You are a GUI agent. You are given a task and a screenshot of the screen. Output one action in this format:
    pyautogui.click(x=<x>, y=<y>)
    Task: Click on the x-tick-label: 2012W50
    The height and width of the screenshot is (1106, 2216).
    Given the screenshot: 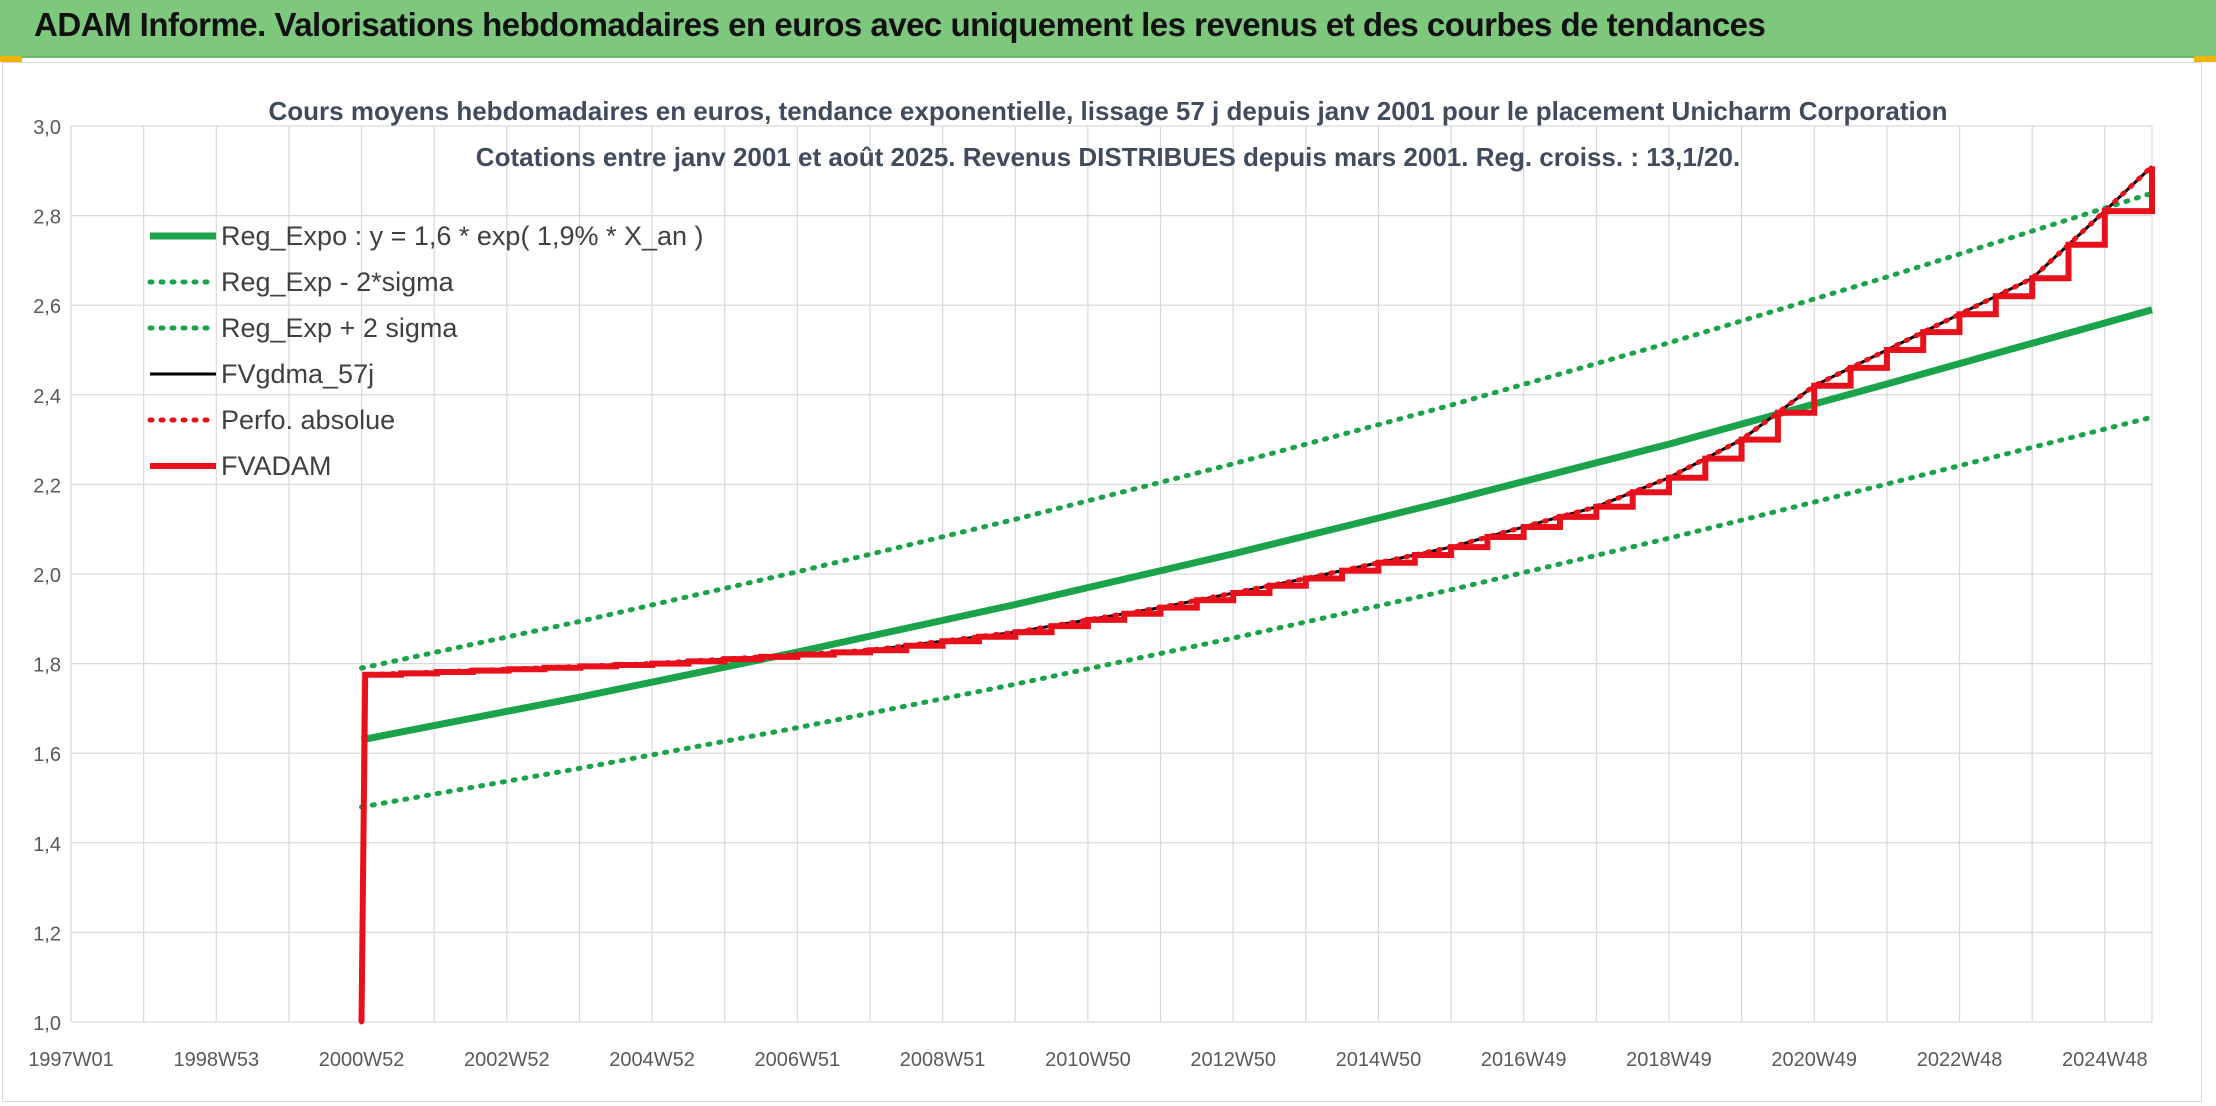 What is the action you would take?
    pyautogui.click(x=1233, y=1060)
    